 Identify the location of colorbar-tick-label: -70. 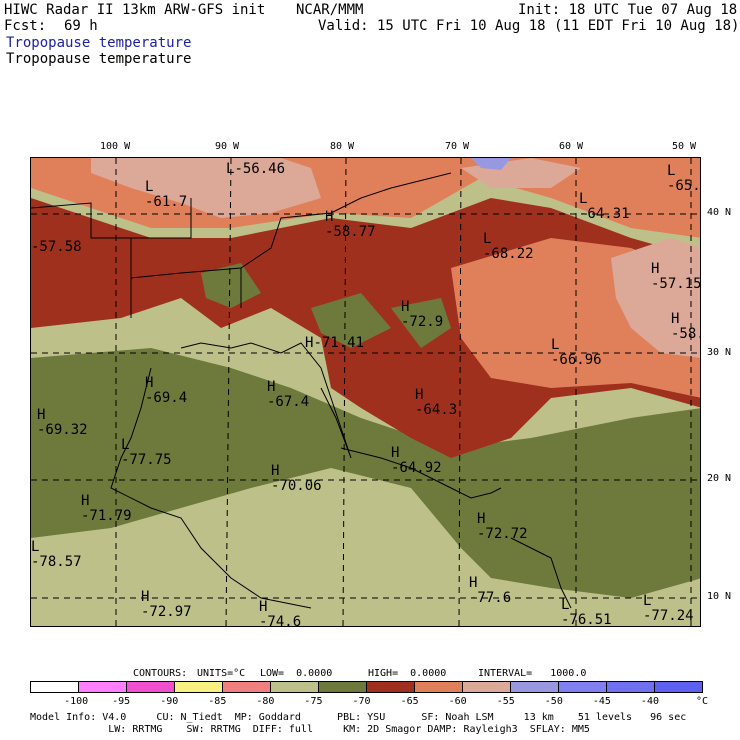
(361, 701).